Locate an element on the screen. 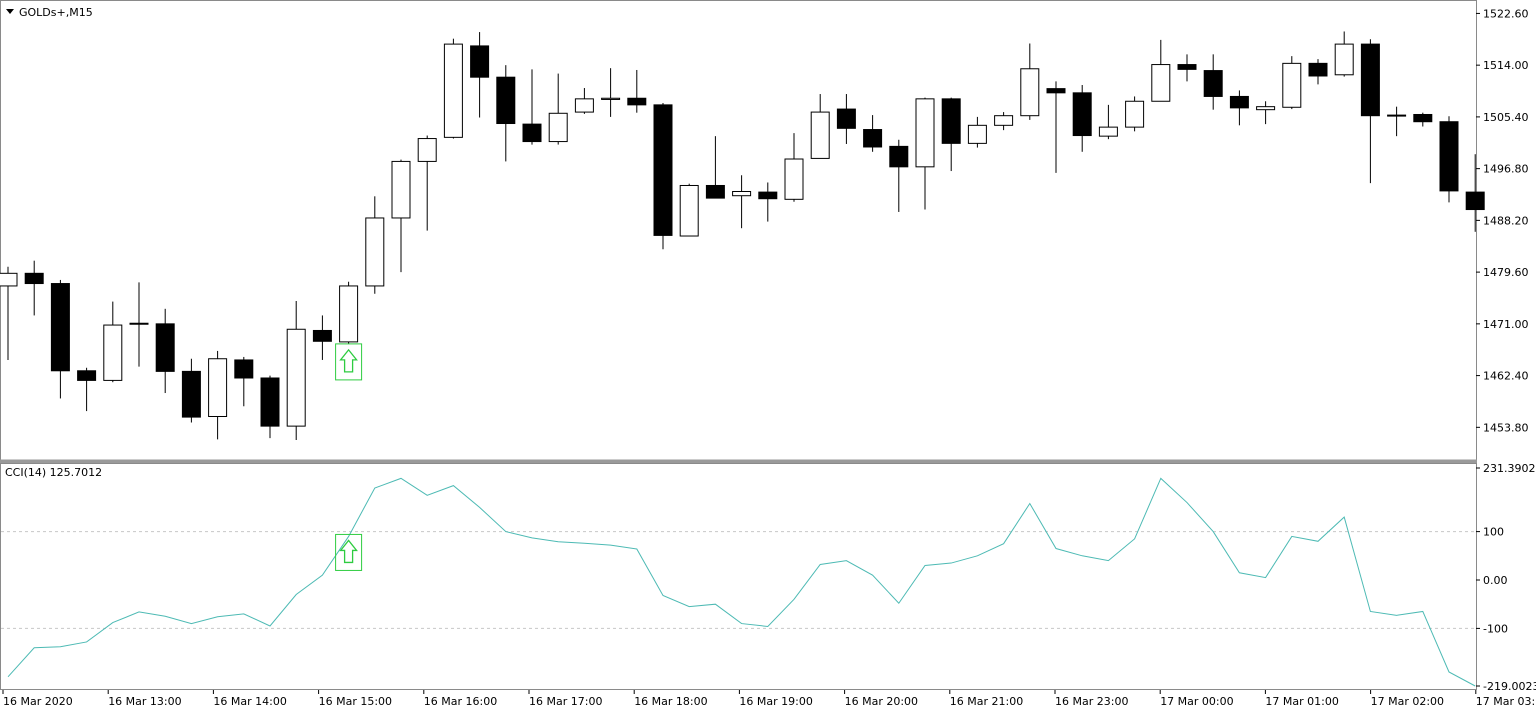 The height and width of the screenshot is (712, 1536). time-tick-label: 16 Mar 19:00 is located at coordinates (775, 701).